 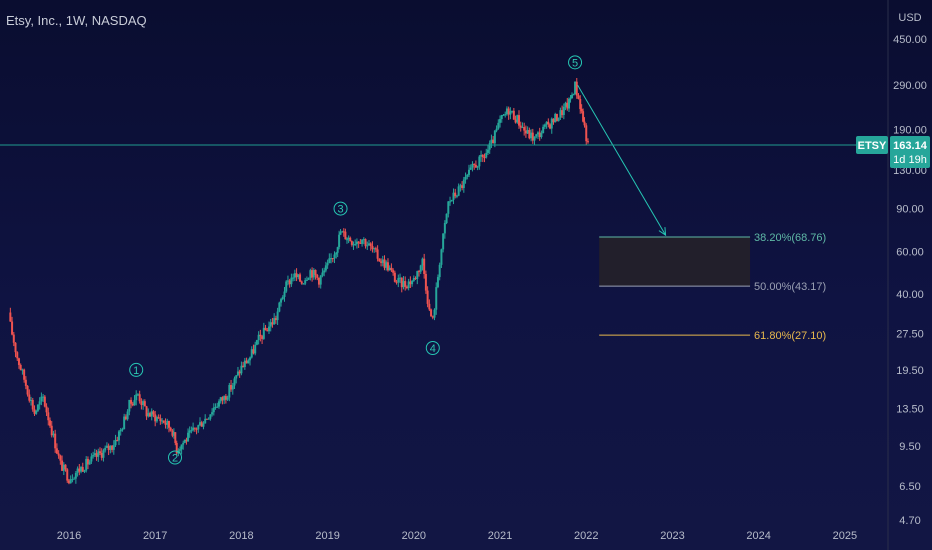 What do you see at coordinates (672, 536) in the screenshot?
I see `time-tick-label: 2023` at bounding box center [672, 536].